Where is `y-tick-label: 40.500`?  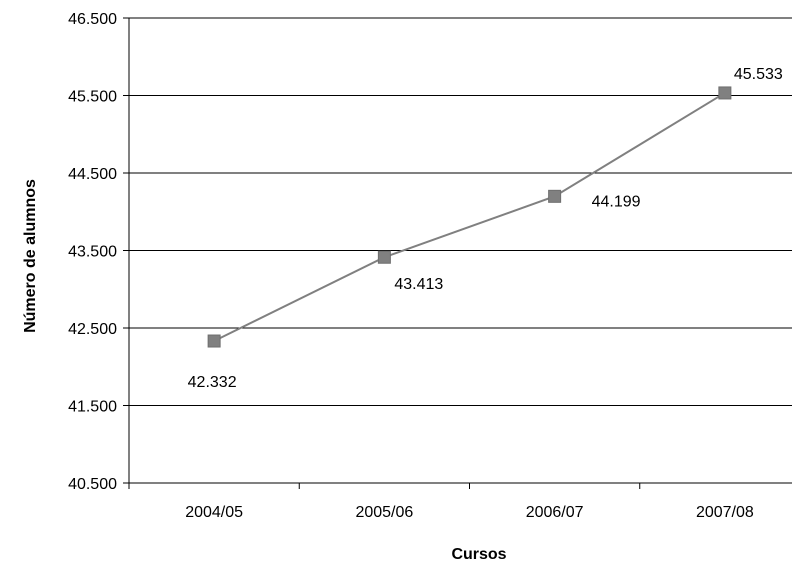 y-tick-label: 40.500 is located at coordinates (92, 484).